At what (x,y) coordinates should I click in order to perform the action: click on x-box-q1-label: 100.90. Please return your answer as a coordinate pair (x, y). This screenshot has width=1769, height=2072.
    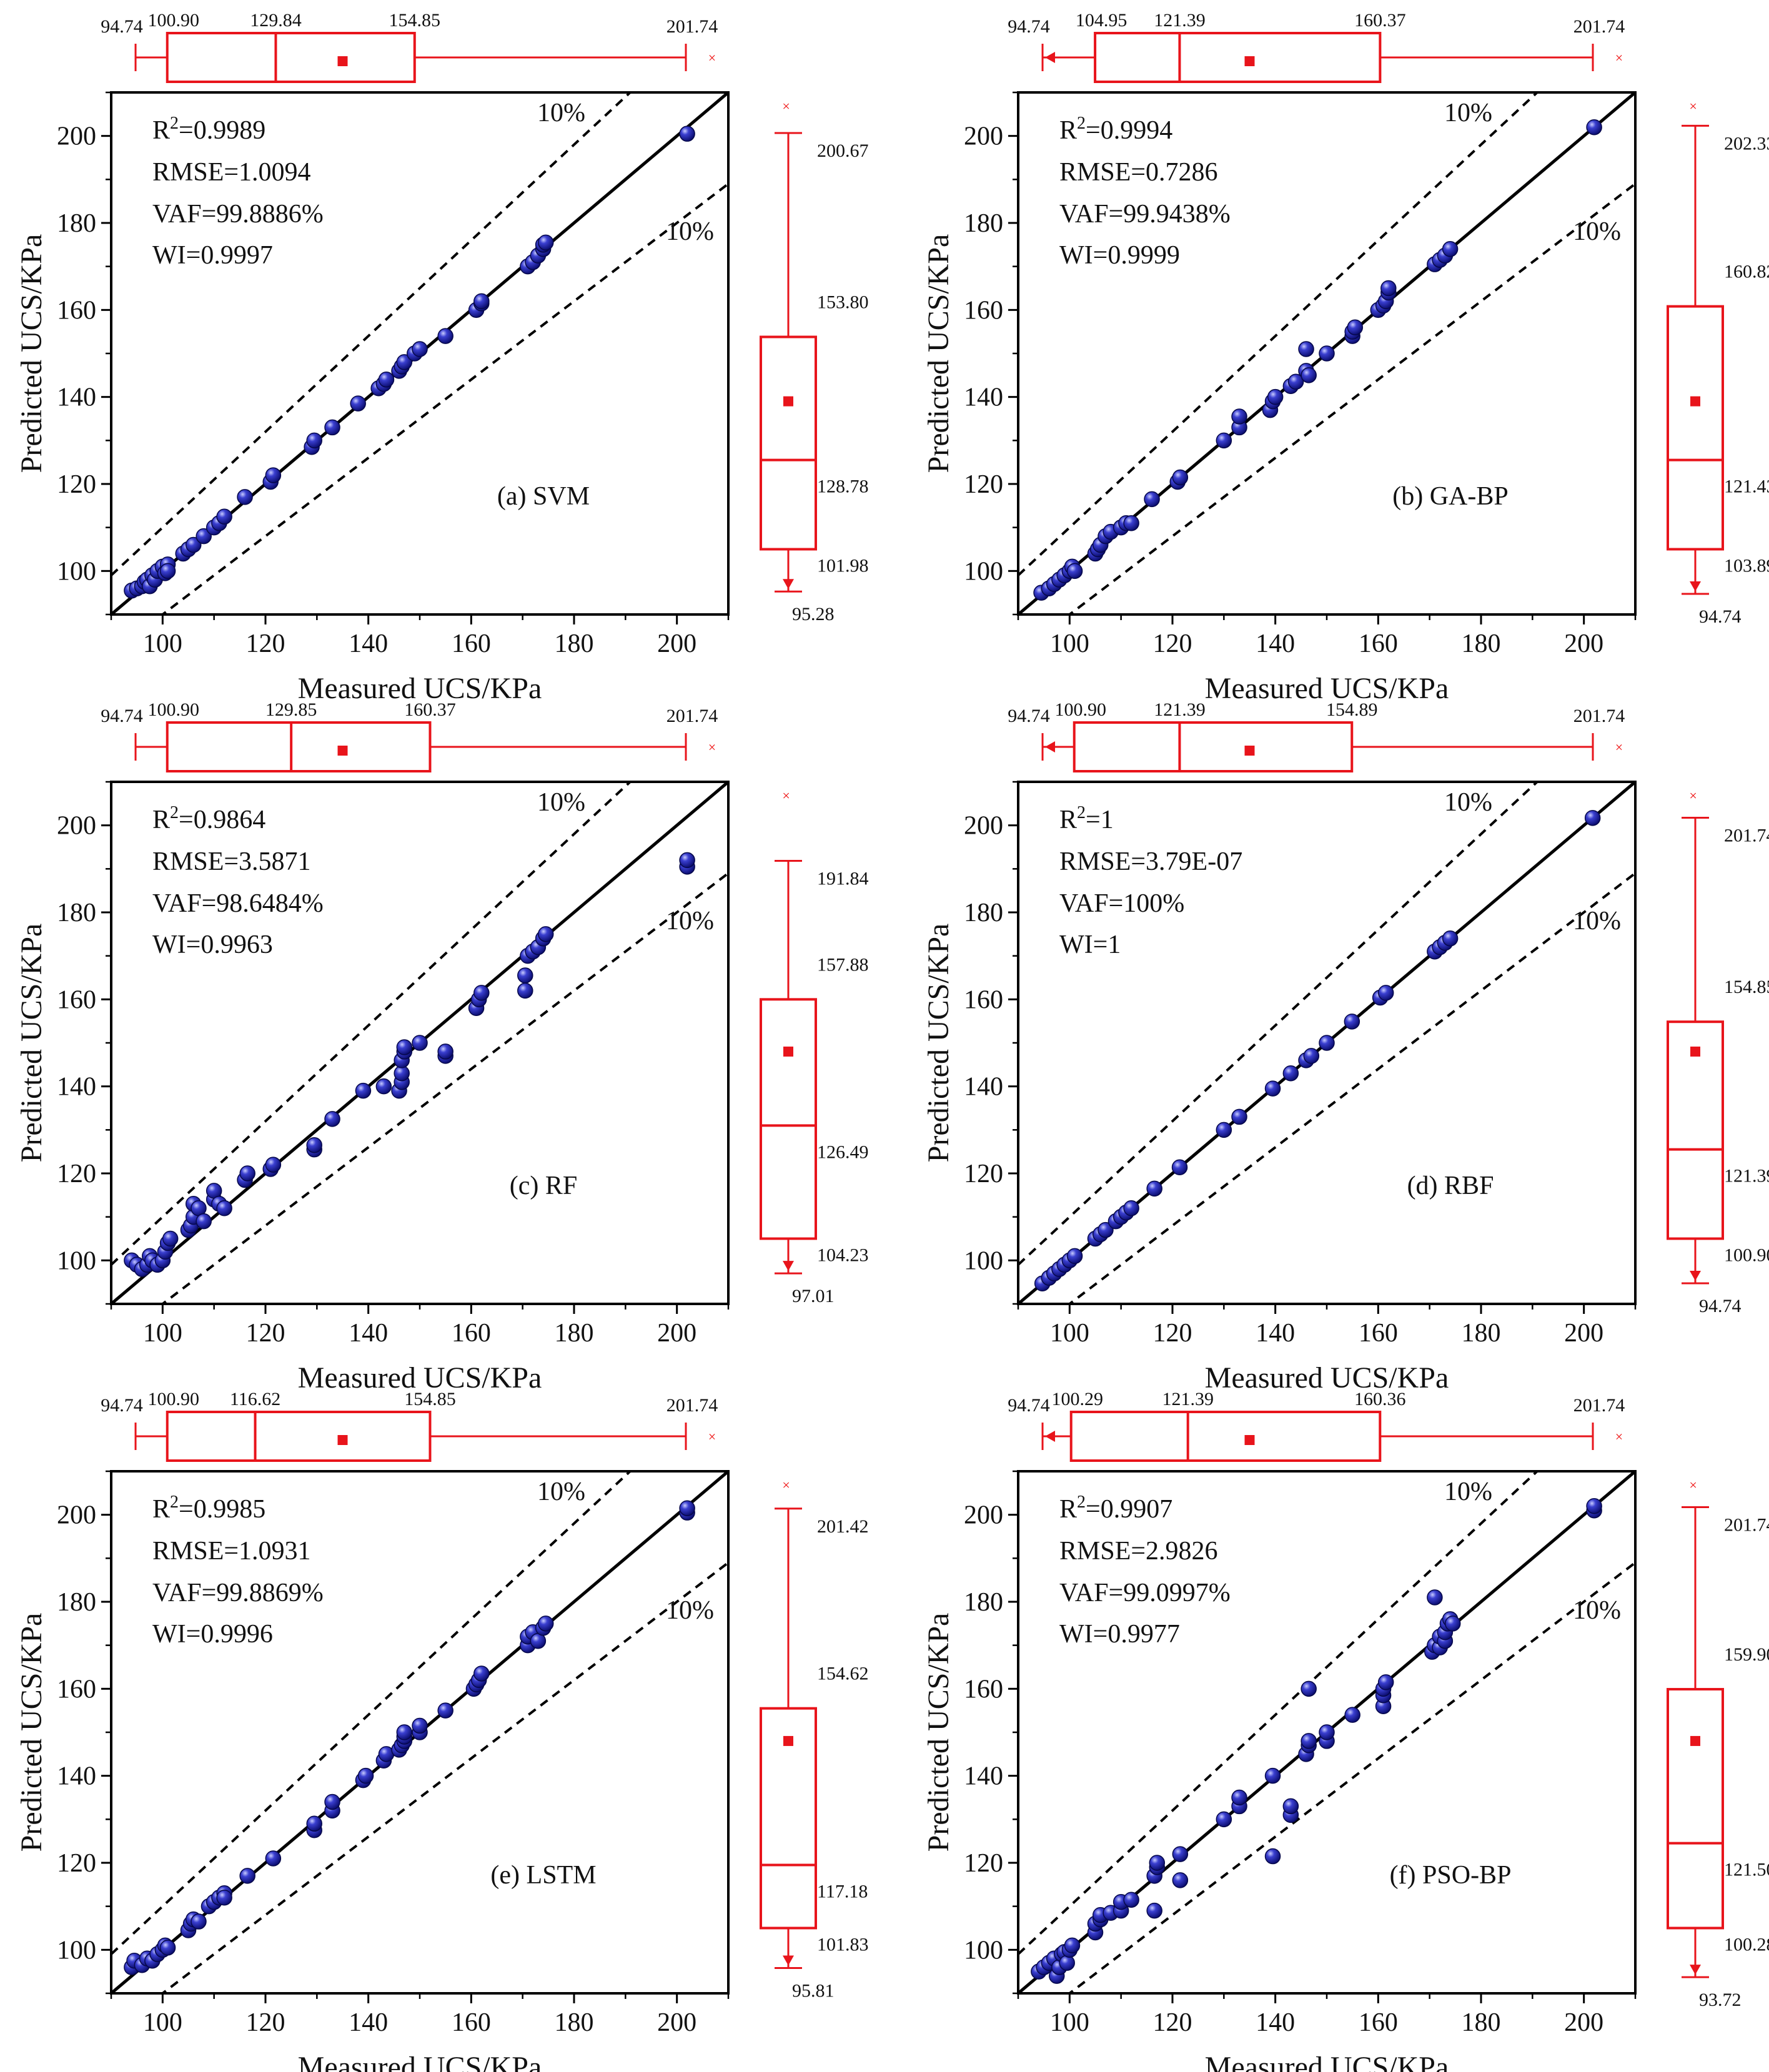
    Looking at the image, I should click on (1080, 709).